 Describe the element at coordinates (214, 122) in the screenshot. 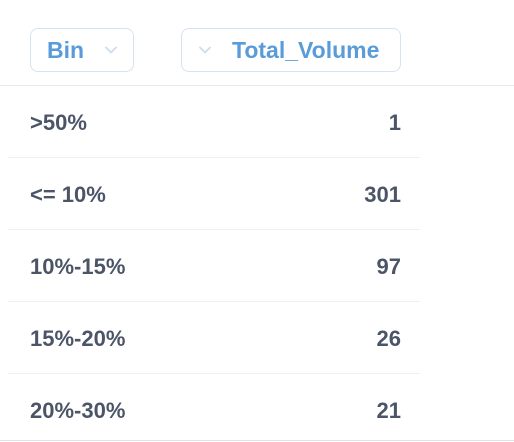

I see `table-row: >50% 1` at that location.